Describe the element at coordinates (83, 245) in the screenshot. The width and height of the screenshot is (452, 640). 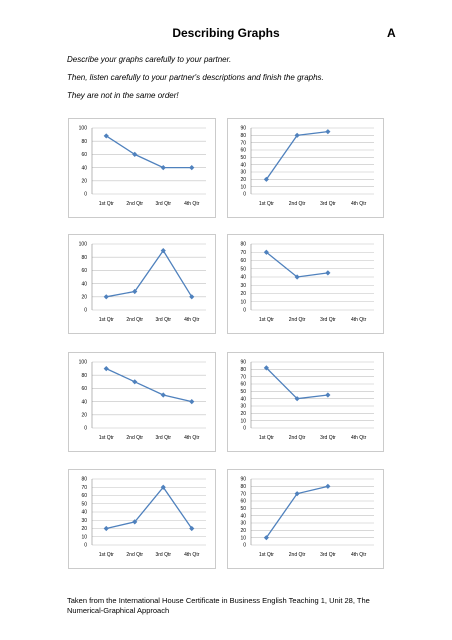
I see `y-tick-label: 100` at that location.